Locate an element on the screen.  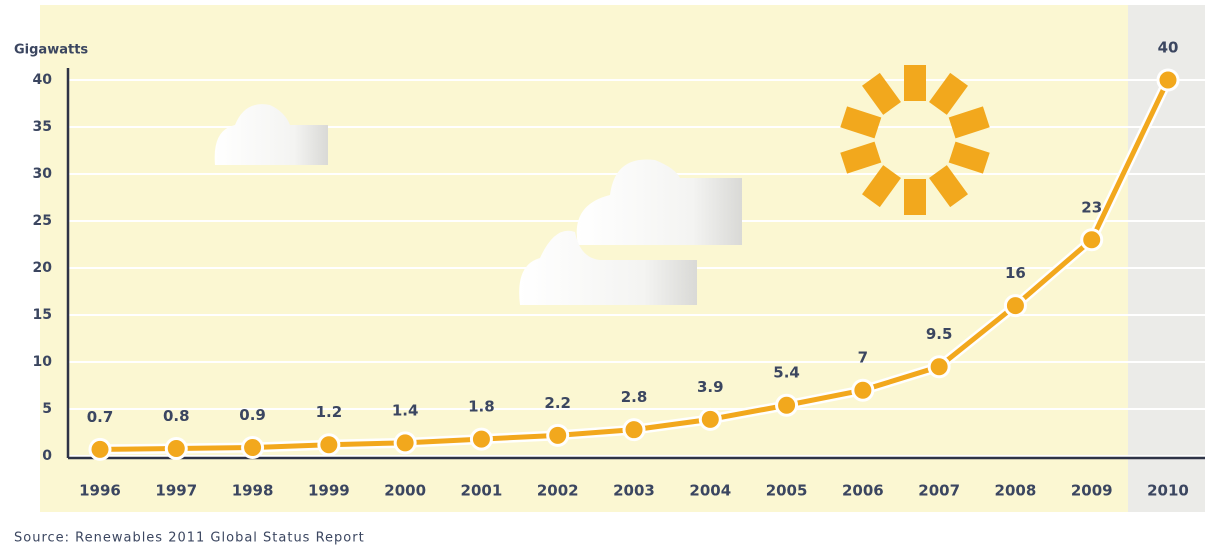
x-tick-label: 2010 is located at coordinates (1168, 491).